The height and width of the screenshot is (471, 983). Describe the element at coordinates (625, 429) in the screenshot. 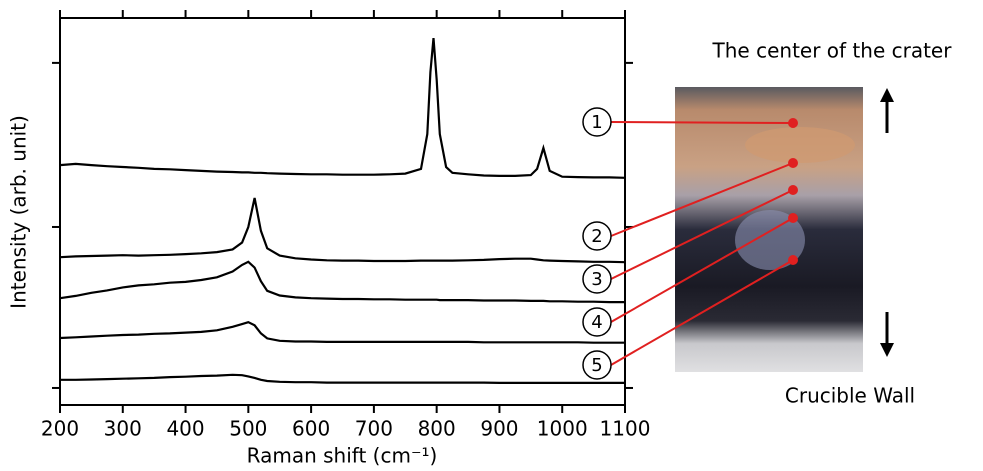

I see `x-tick-label: 1100` at that location.